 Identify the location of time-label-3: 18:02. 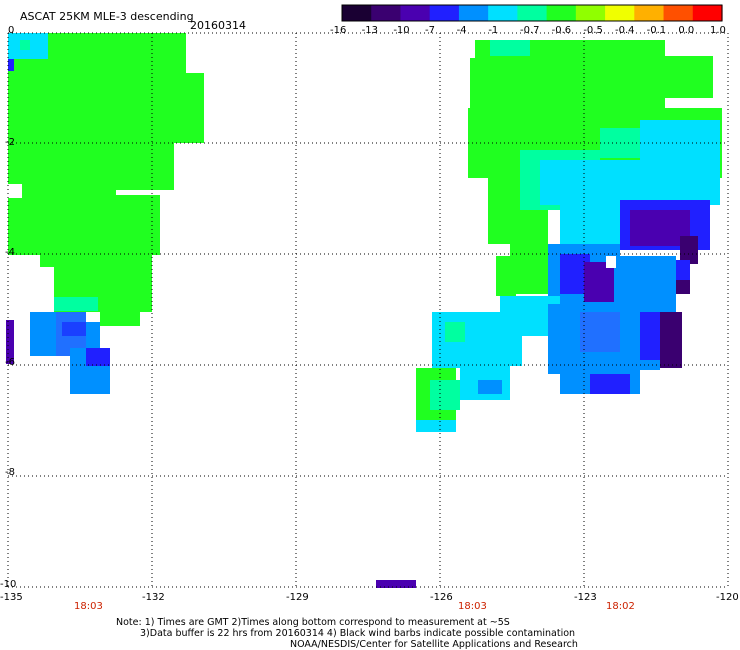
(620, 606).